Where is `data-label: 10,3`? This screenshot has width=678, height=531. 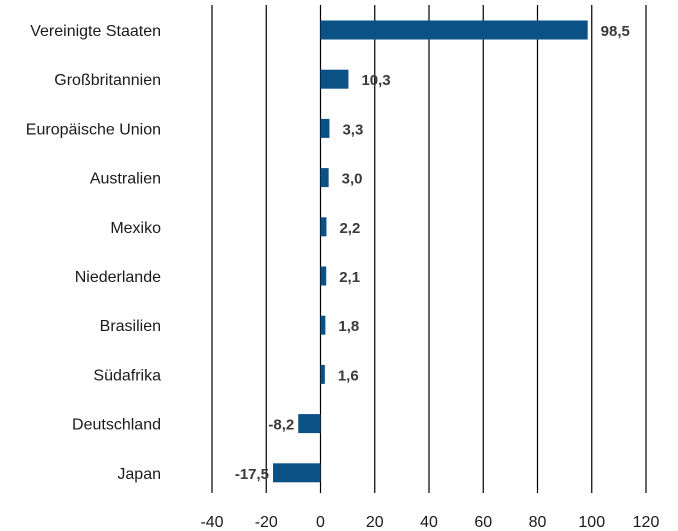
data-label: 10,3 is located at coordinates (375, 80).